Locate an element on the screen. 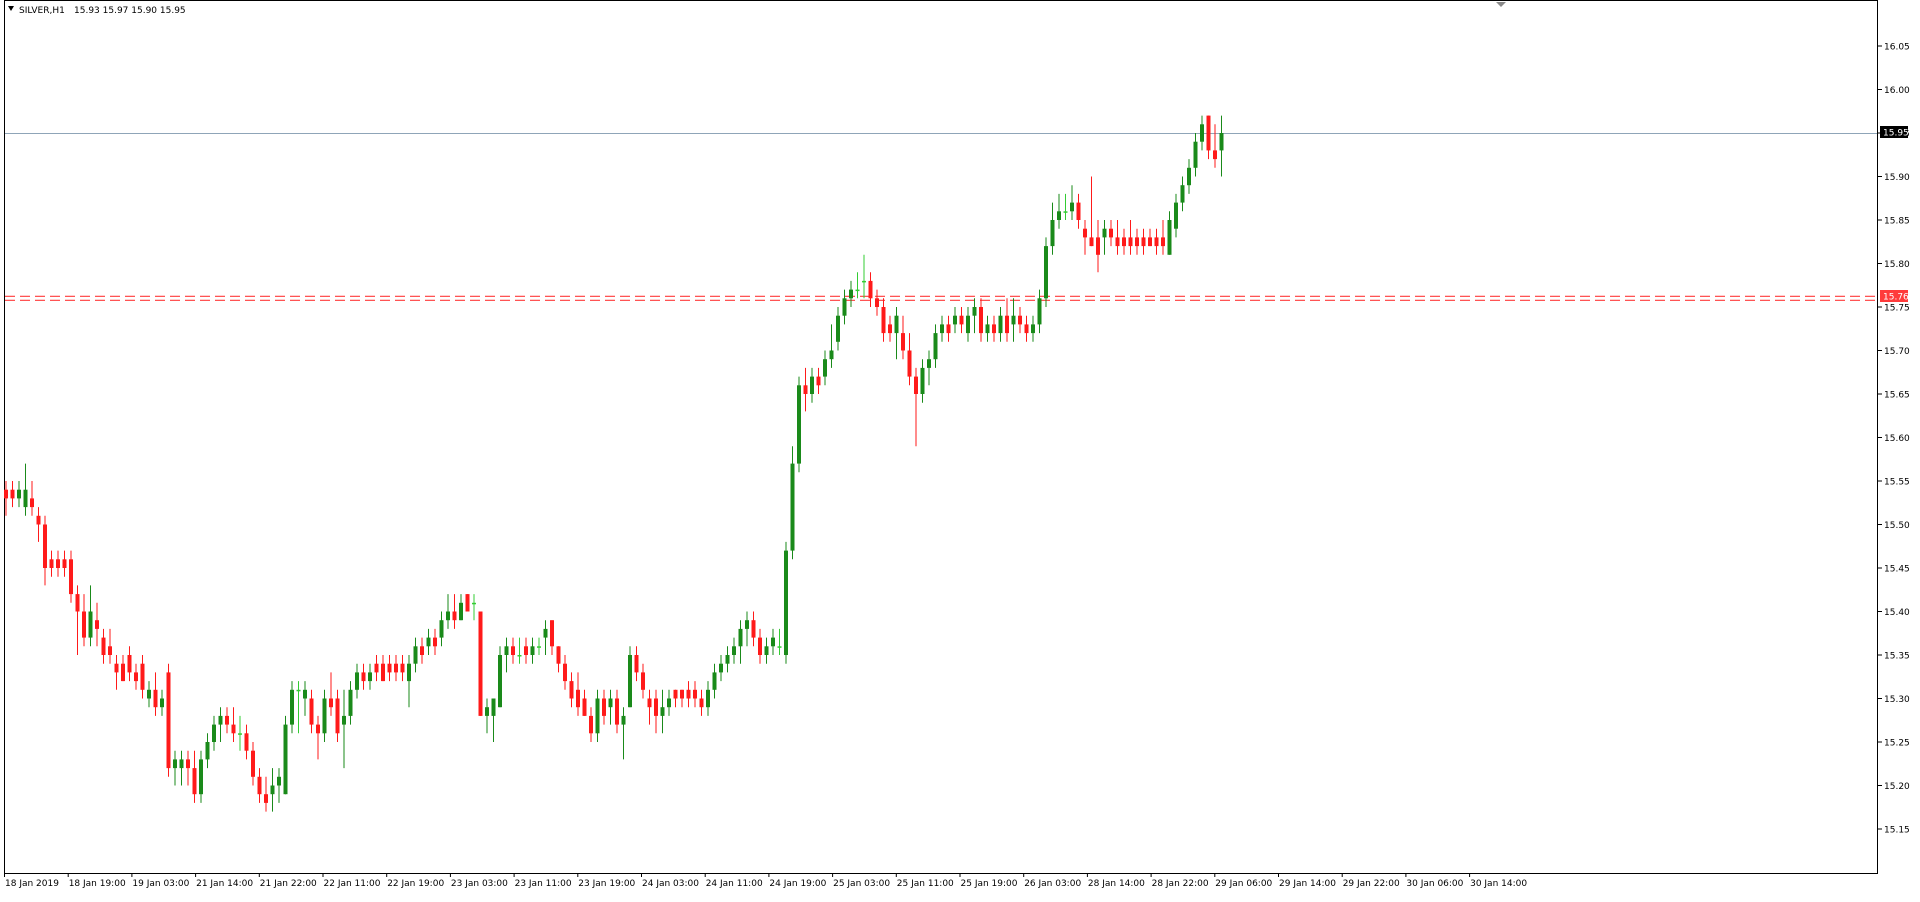 Image resolution: width=1920 pixels, height=902 pixels. ohlc-readout: 15.93 15.97 15.90 15.95 is located at coordinates (130, 11).